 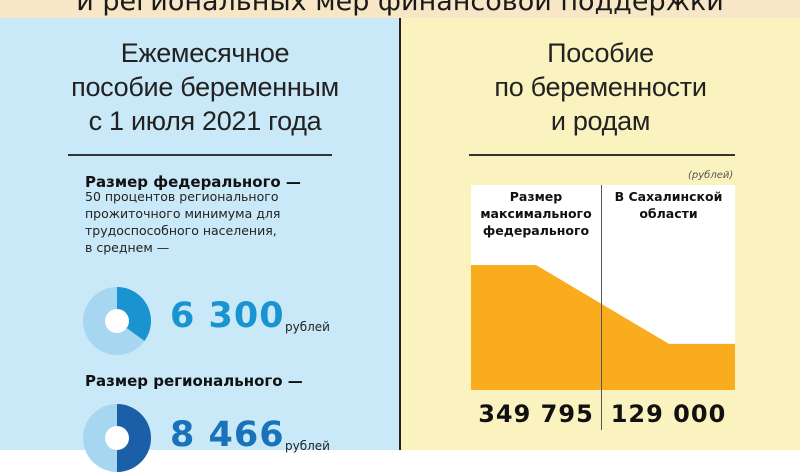 I want to click on comparison-area-shape, so click(x=603, y=327).